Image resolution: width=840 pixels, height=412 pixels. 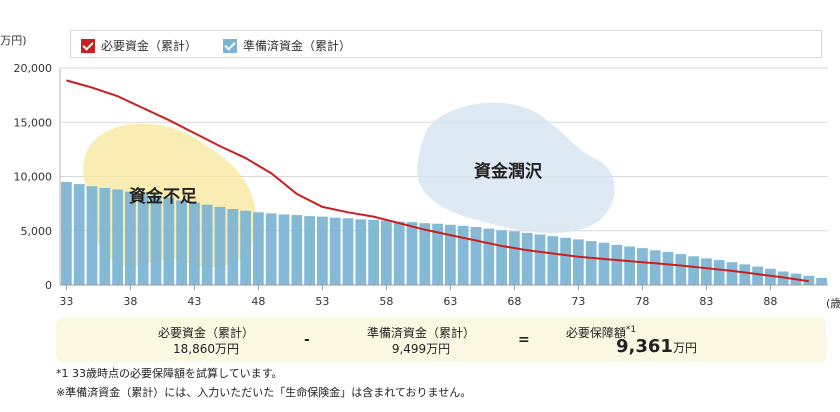 What do you see at coordinates (264, 392) in the screenshot?
I see `footnote-2: ※準備済資金（累計）には、入力いただいた「生命保険金」は含まれておりません。` at bounding box center [264, 392].